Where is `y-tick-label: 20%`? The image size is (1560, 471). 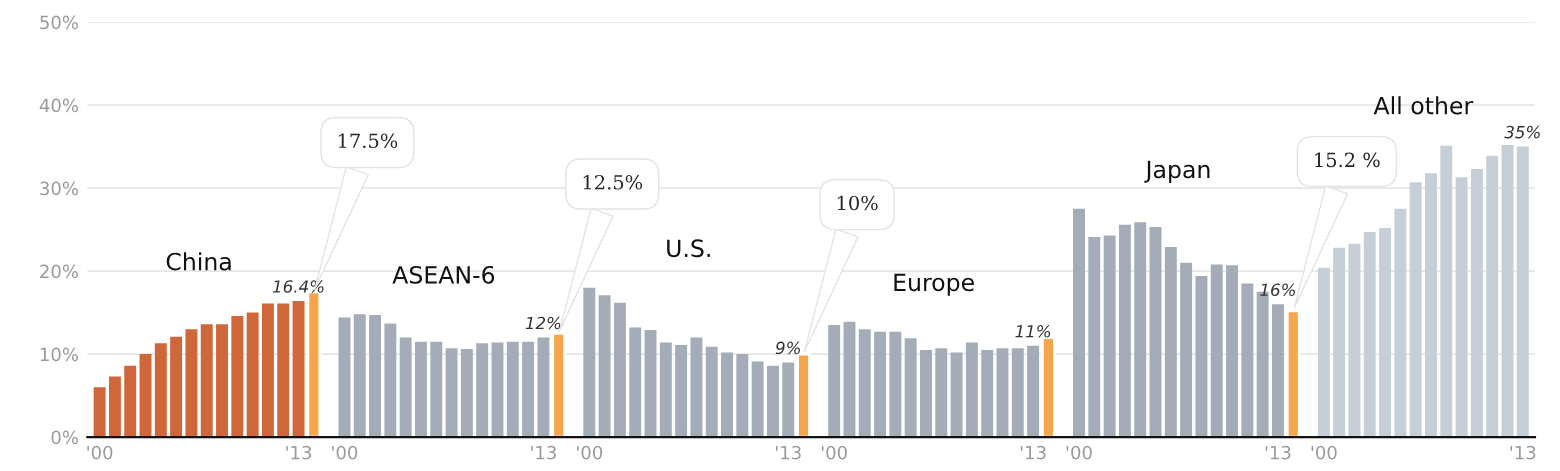
y-tick-label: 20% is located at coordinates (59, 271).